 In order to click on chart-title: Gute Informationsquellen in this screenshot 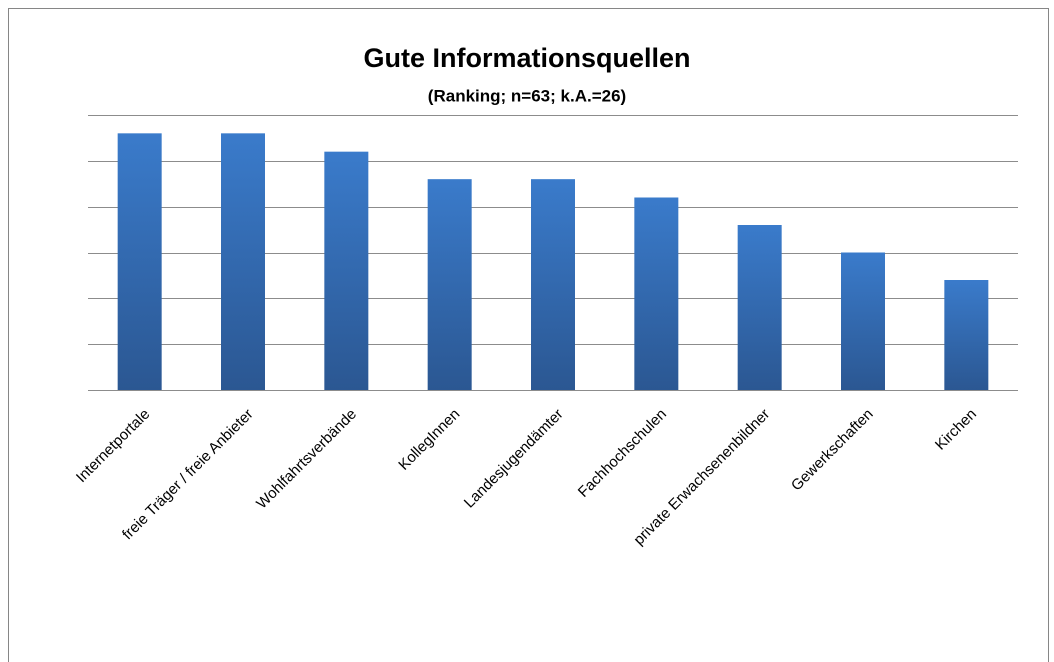, I will do `click(526, 58)`.